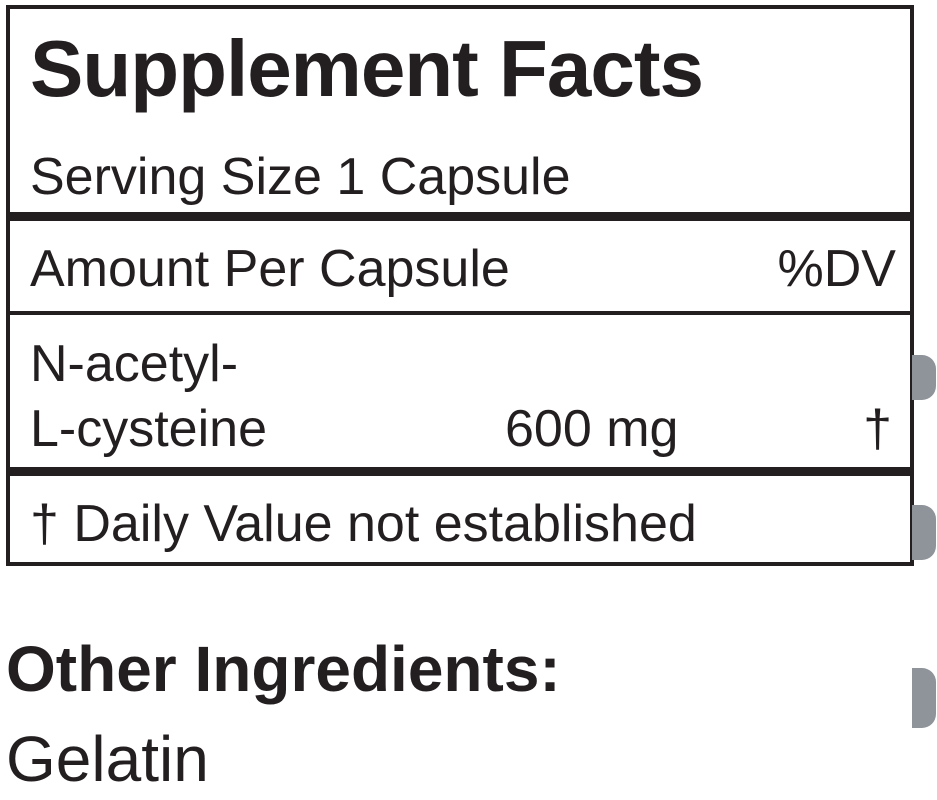  What do you see at coordinates (283, 669) in the screenshot?
I see `other-ingredients-heading: Other Ingredients:` at bounding box center [283, 669].